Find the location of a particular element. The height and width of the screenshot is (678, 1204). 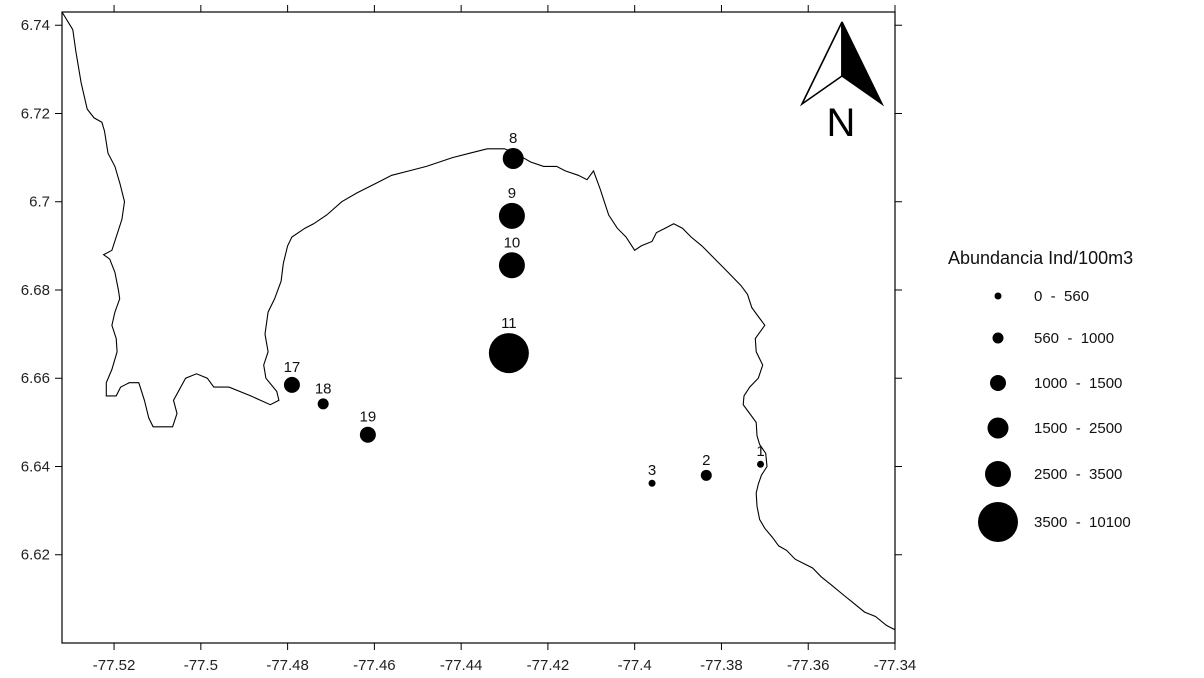

legend-label: 2500 - 3500 is located at coordinates (1078, 474).